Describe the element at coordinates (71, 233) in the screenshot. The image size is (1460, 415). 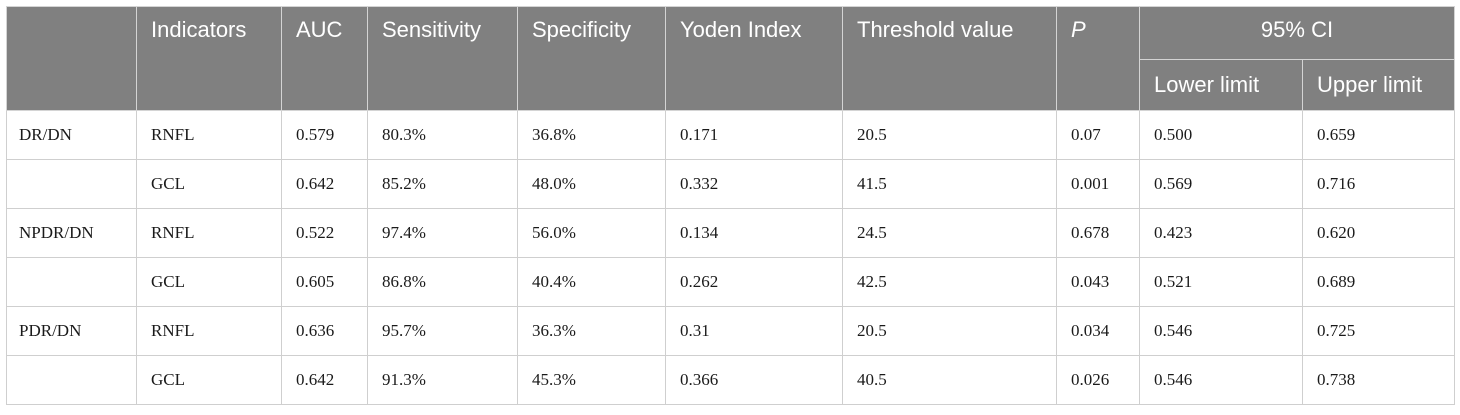
I see `cell-group: NPDR/DN` at that location.